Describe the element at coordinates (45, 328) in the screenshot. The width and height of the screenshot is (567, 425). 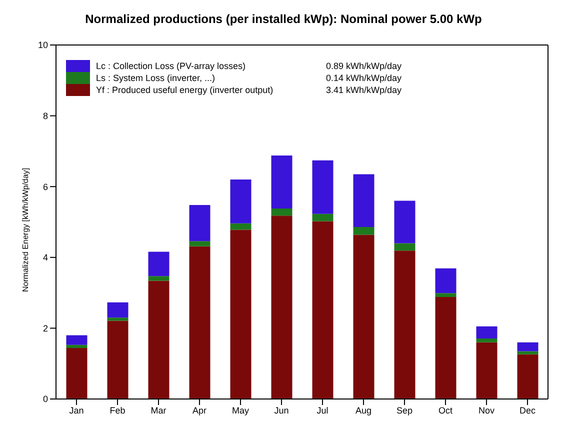
I see `y-tick-label: 2` at that location.